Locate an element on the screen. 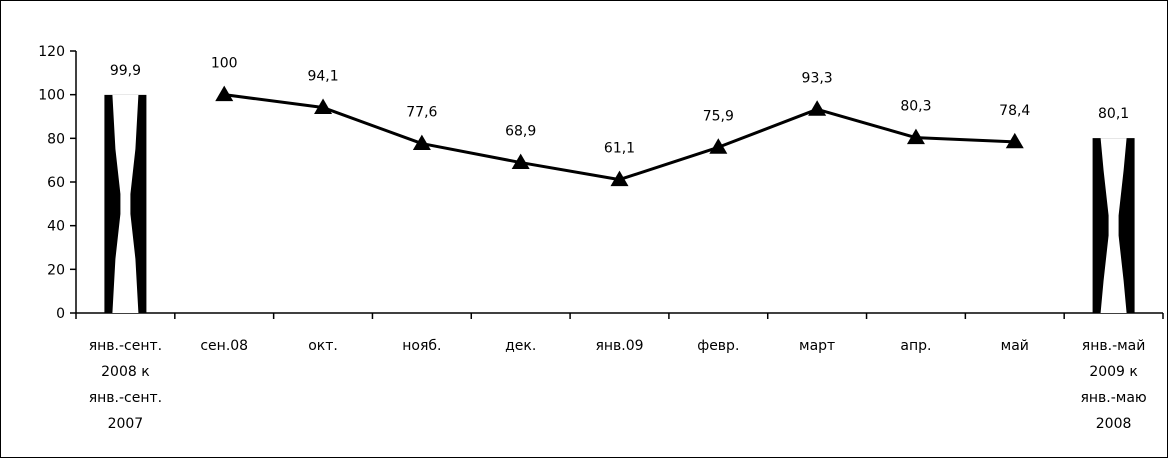 This screenshot has height=458, width=1168. x-tick-label: янв.09 is located at coordinates (619, 346).